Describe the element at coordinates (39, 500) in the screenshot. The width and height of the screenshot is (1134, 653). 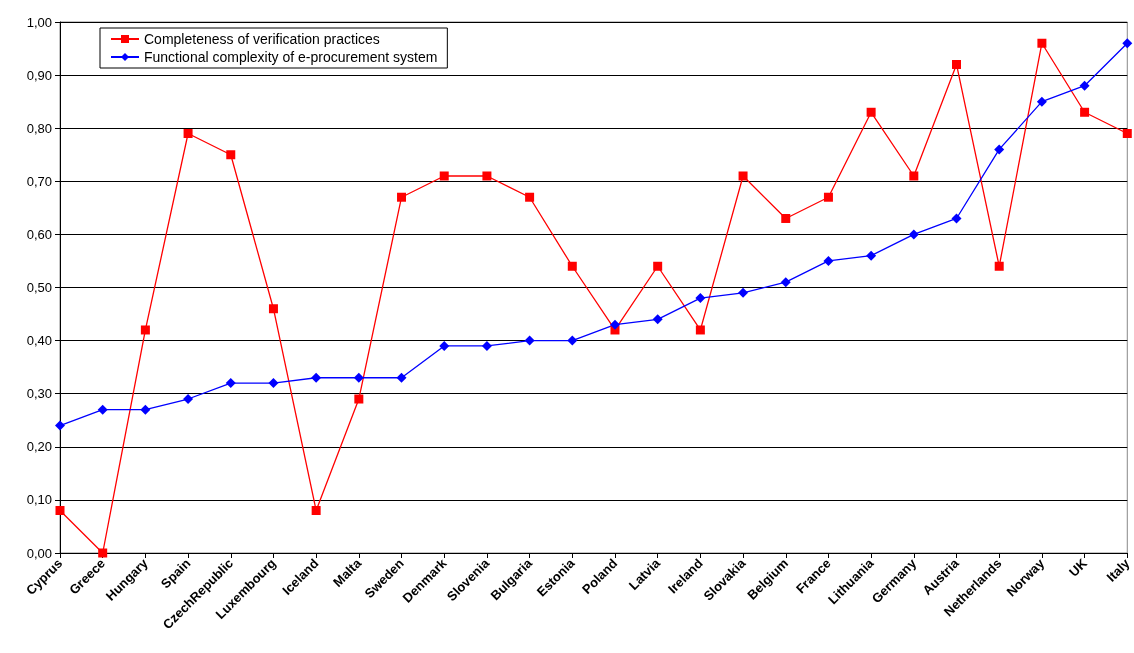
I see `y-tick-label: 0,10` at that location.